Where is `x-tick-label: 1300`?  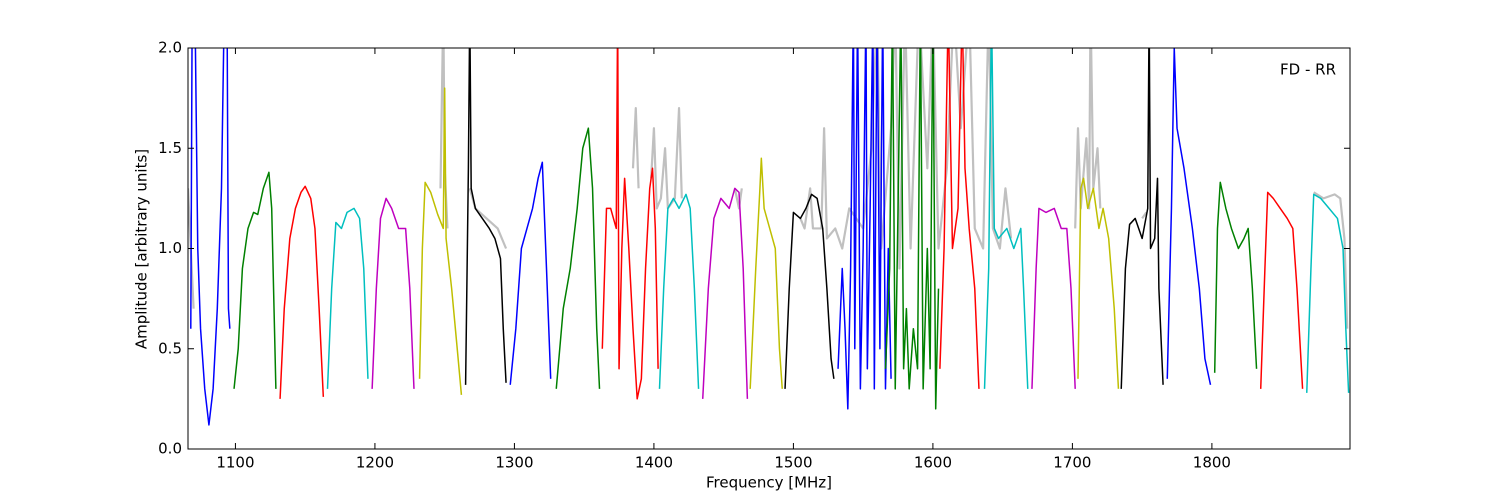 x-tick-label: 1300 is located at coordinates (514, 463).